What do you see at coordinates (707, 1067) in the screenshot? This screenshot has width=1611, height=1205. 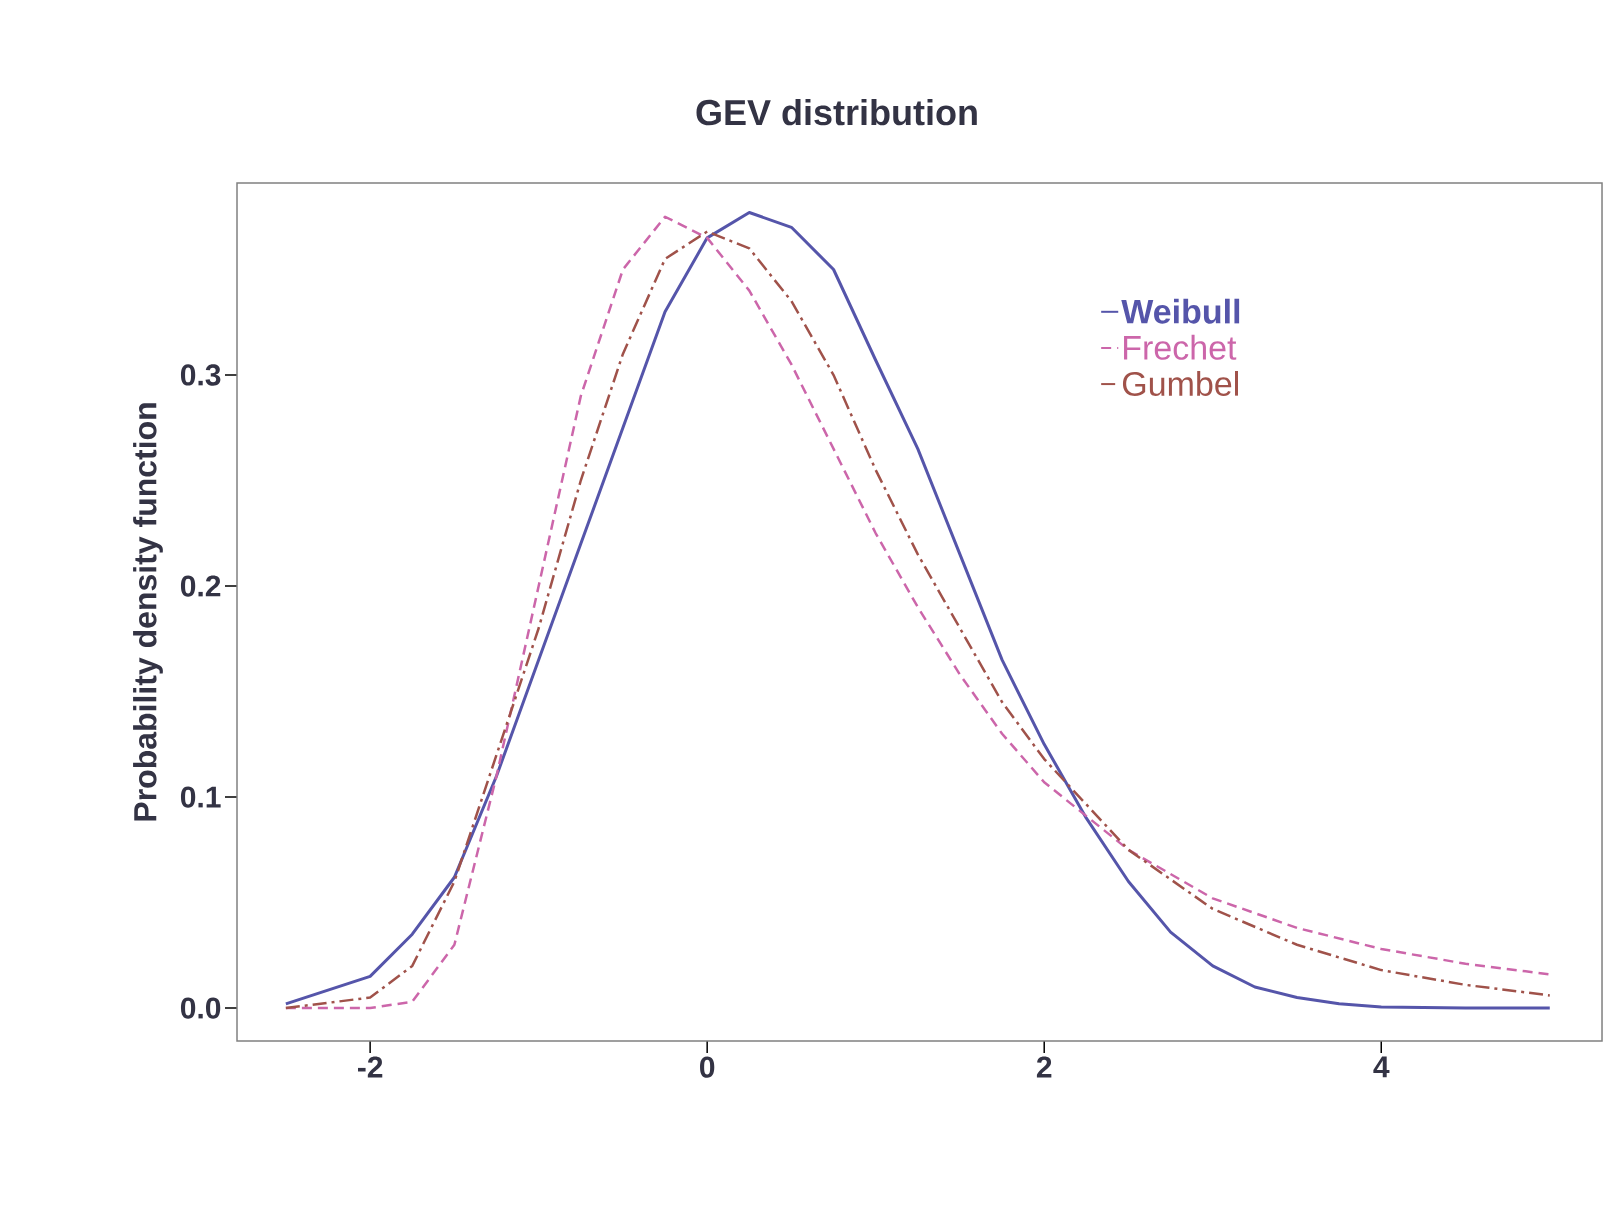 I see `x-tick-label: 0` at bounding box center [707, 1067].